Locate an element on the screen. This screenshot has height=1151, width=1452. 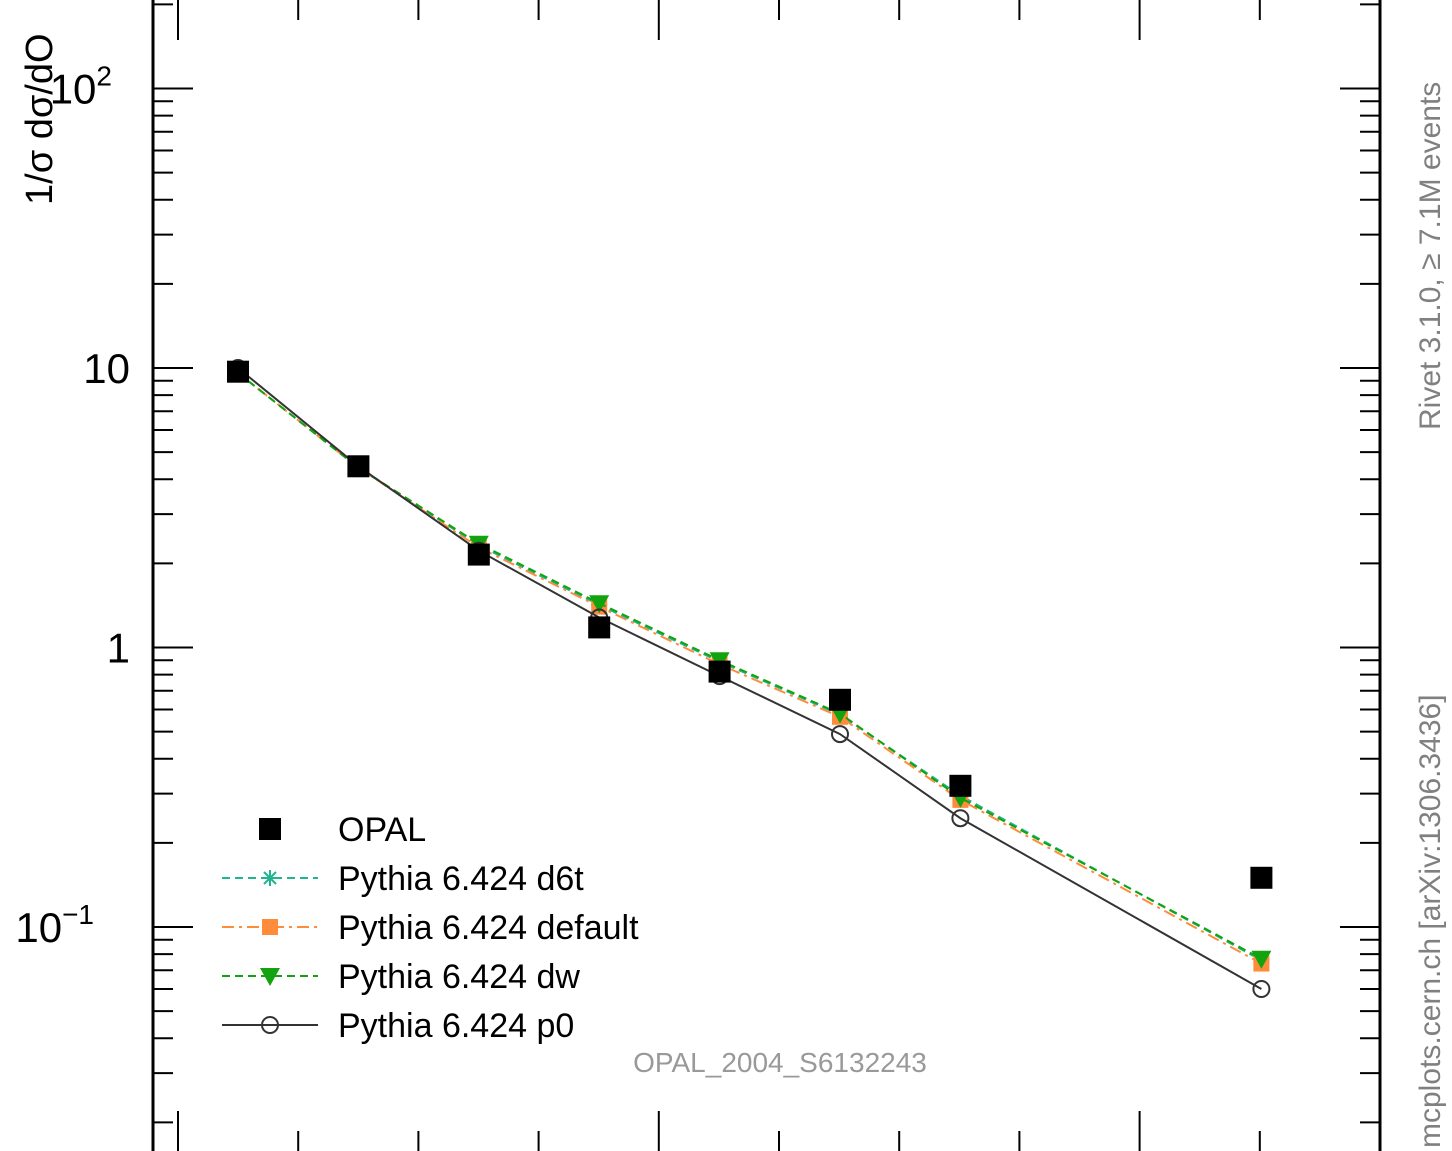
star-stroke is located at coordinates (270, 878).